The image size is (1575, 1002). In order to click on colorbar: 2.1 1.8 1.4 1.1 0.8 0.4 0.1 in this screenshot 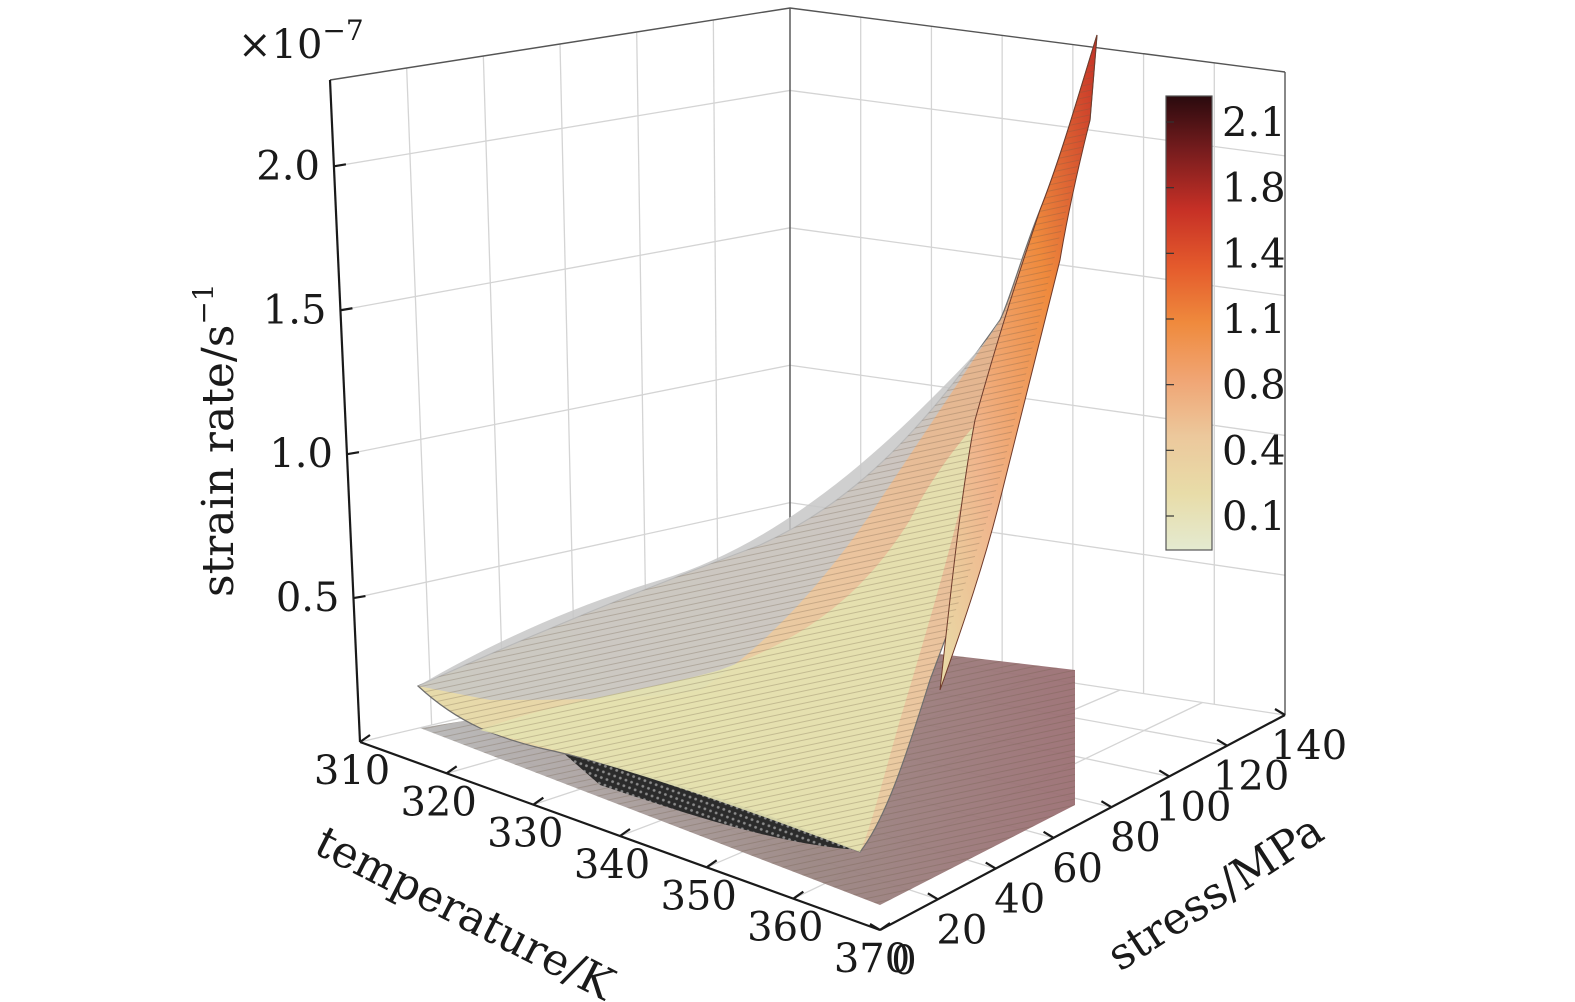, I will do `click(1225, 323)`.